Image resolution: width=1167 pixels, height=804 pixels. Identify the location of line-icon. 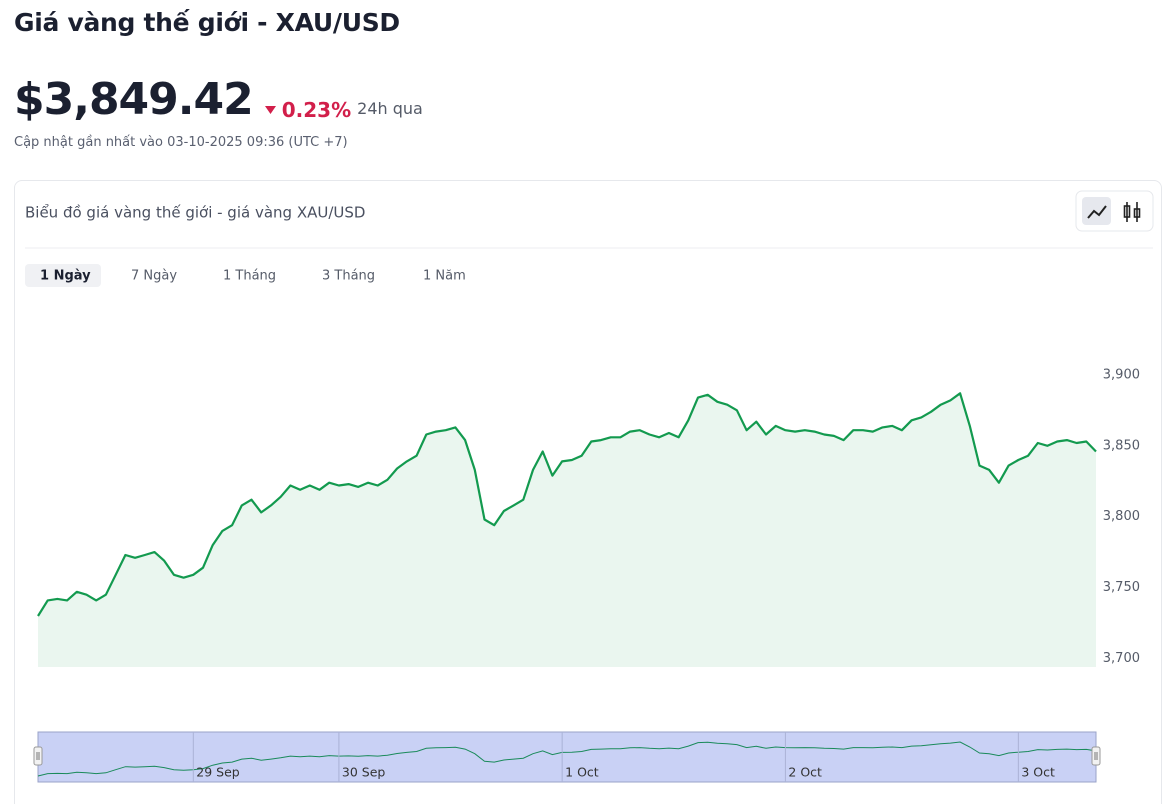
(1097, 212).